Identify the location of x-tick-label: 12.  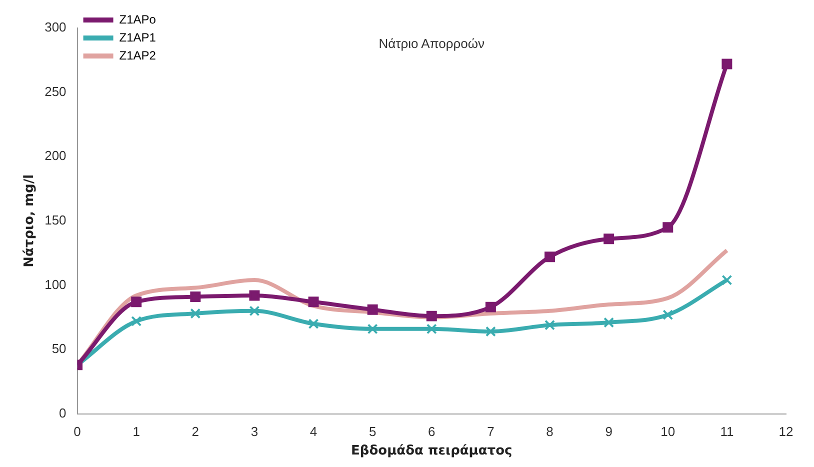
(786, 432).